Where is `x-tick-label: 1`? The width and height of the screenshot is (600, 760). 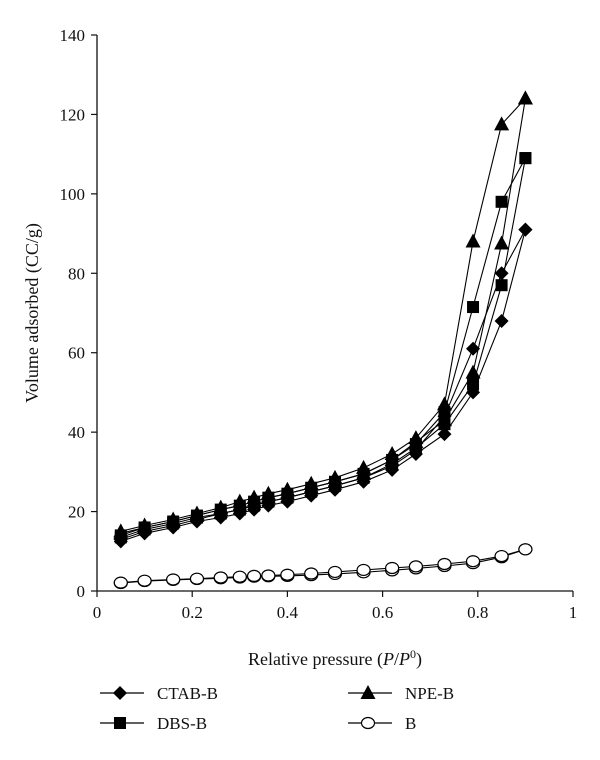 x-tick-label: 1 is located at coordinates (573, 612).